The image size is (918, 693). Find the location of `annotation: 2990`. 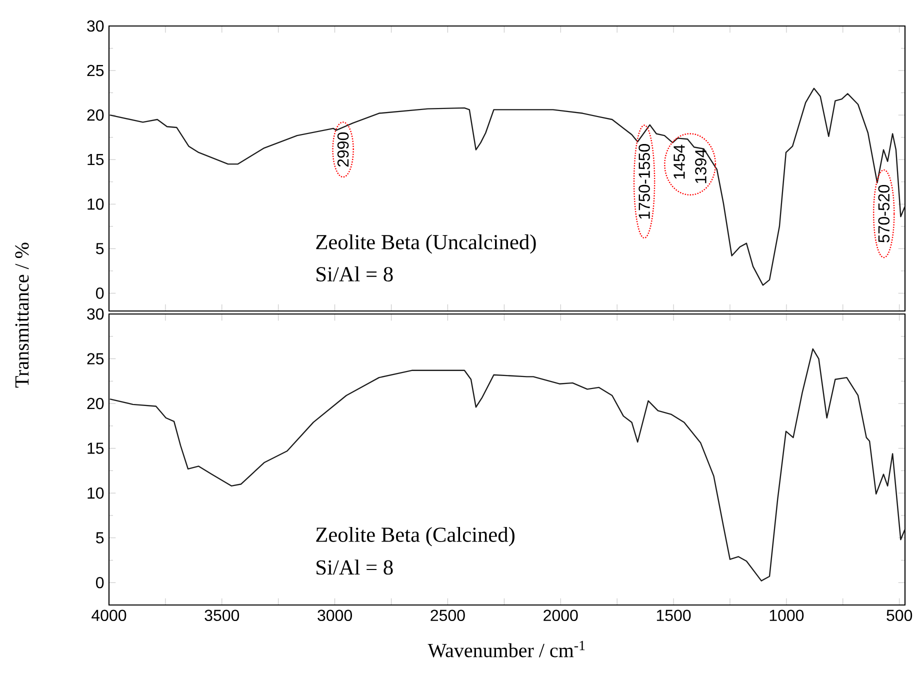

annotation: 2990 is located at coordinates (343, 149).